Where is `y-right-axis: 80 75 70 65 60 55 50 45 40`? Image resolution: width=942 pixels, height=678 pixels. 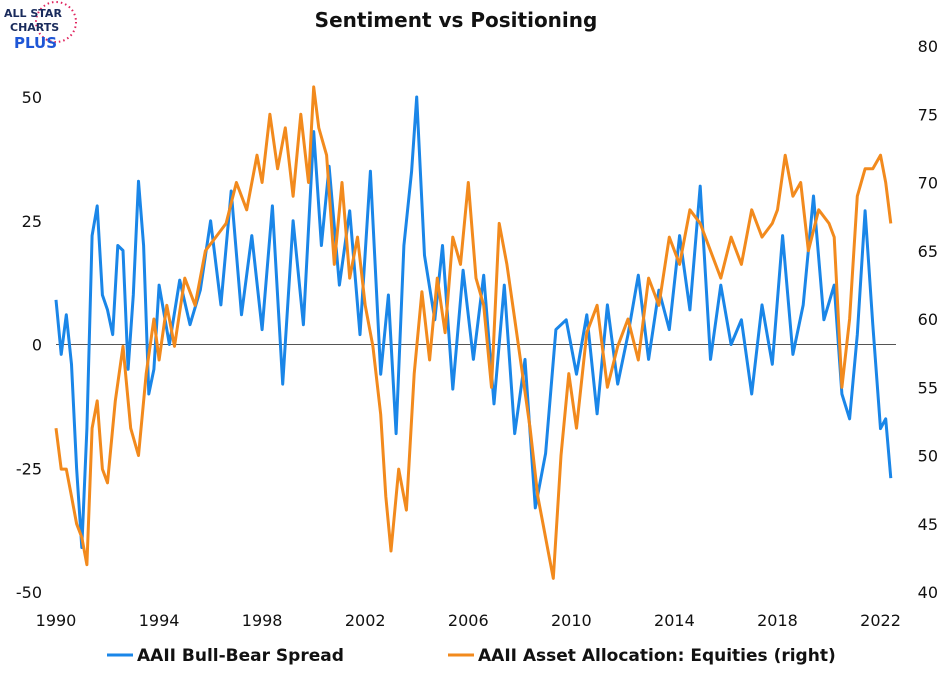
y-right-axis: 80 75 70 65 60 55 50 45 40 is located at coordinates (928, 319).